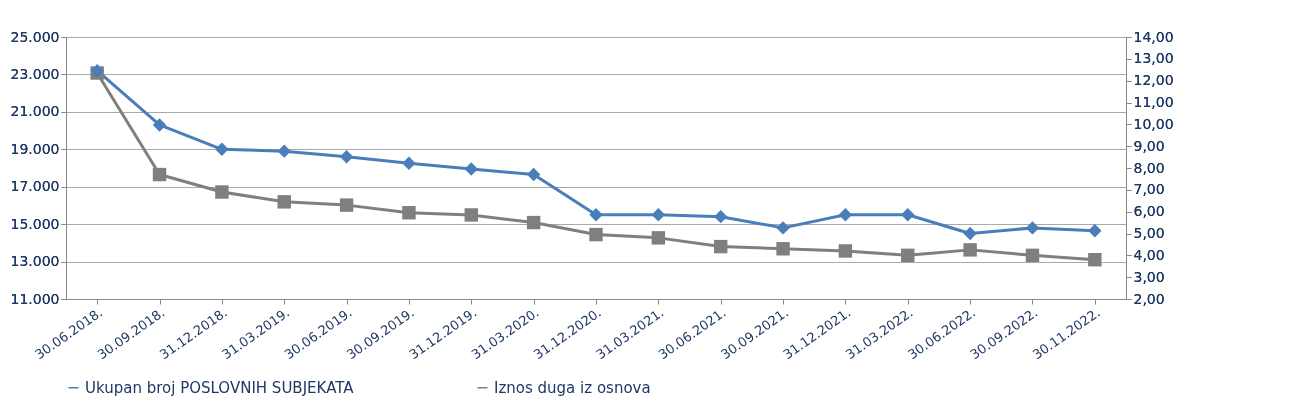 The width and height of the screenshot is (1290, 412). I want to click on y-tick-label: 23.000, so click(35, 73).